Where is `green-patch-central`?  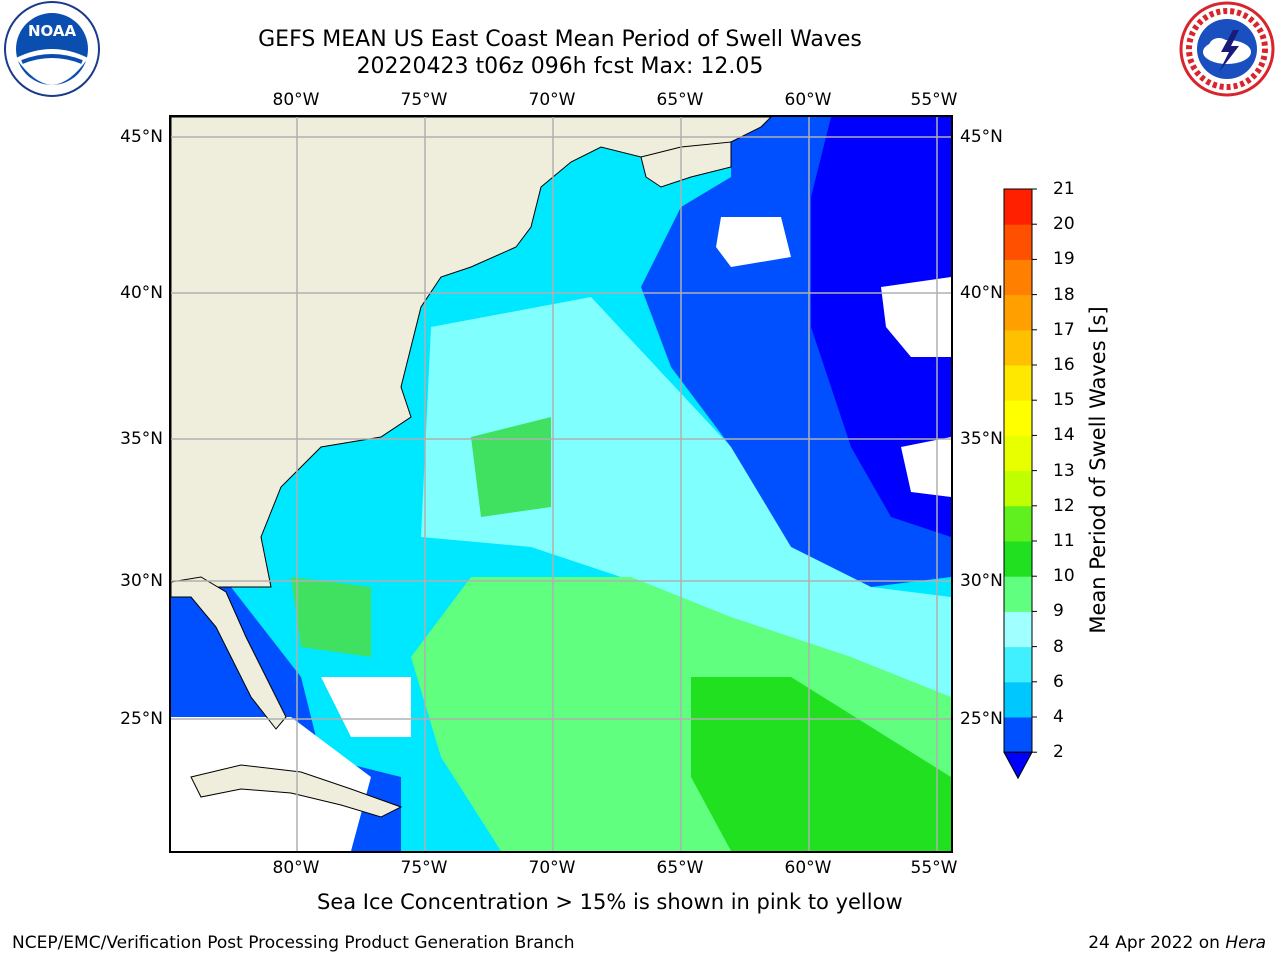 green-patch-central is located at coordinates (511, 467).